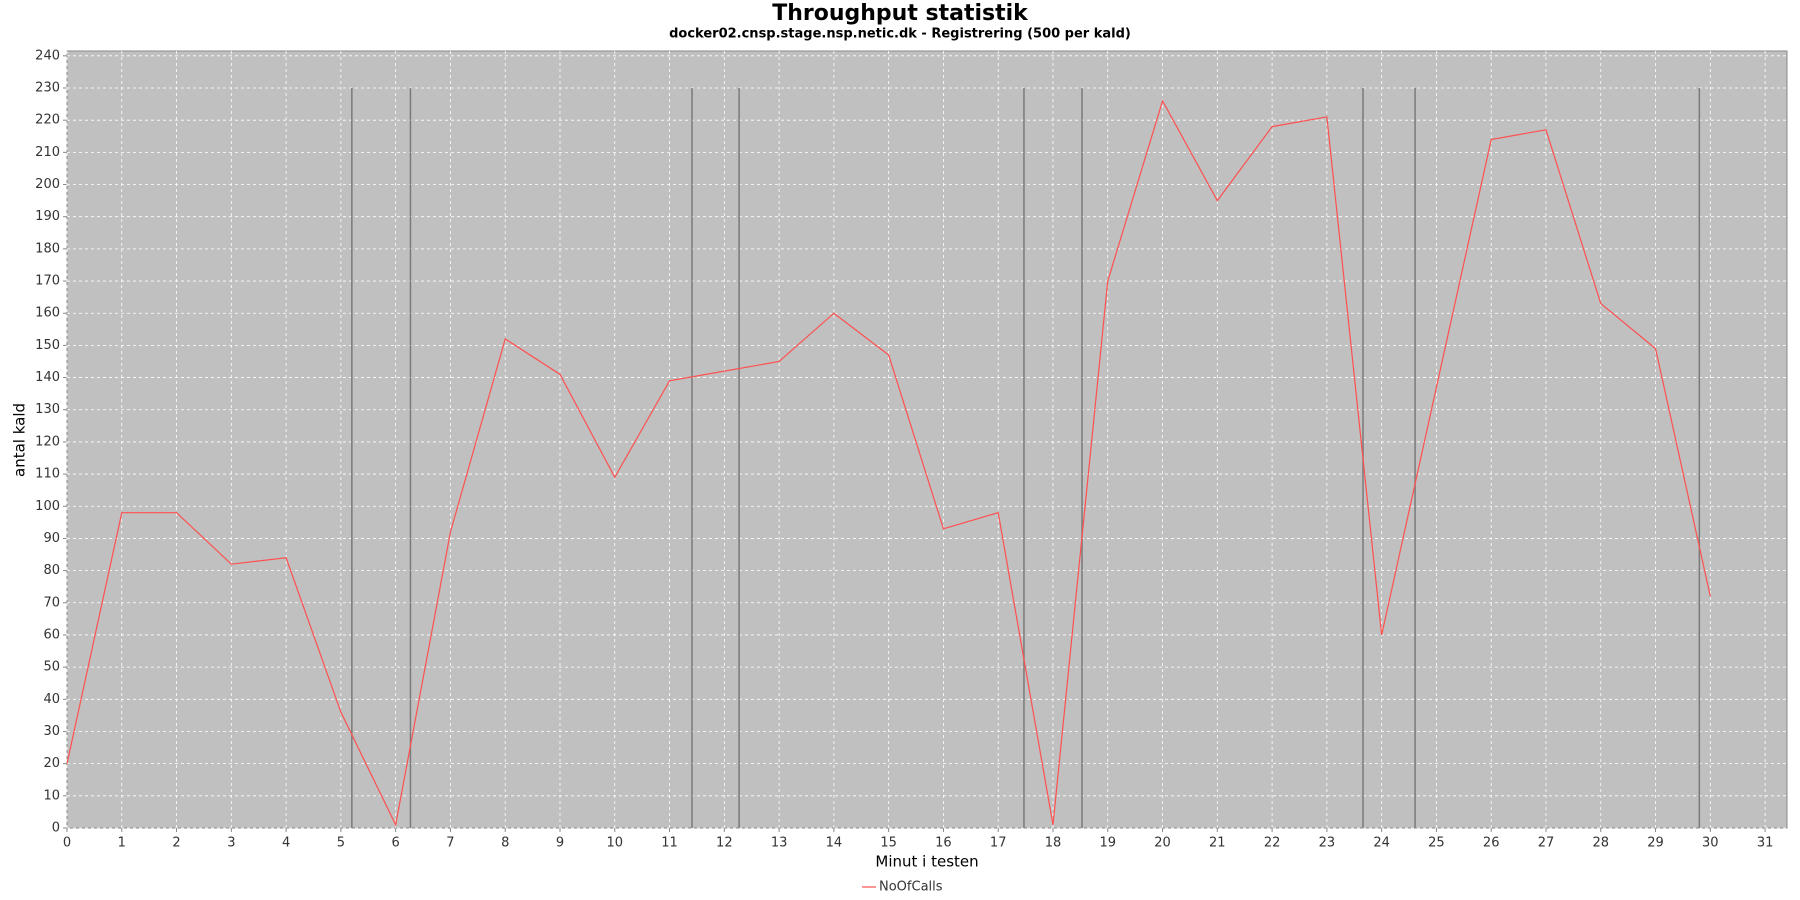 The height and width of the screenshot is (900, 1800). Describe the element at coordinates (1327, 843) in the screenshot. I see `x-tick-label: 23` at that location.